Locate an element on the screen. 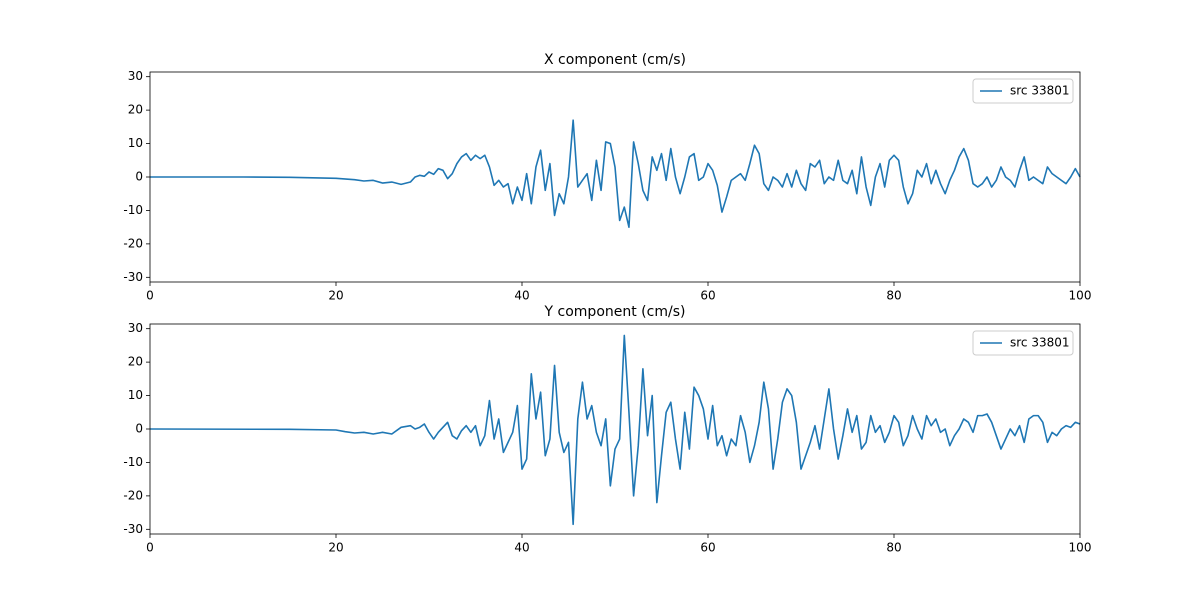 The image size is (1200, 600). data-line is located at coordinates (615, 173).